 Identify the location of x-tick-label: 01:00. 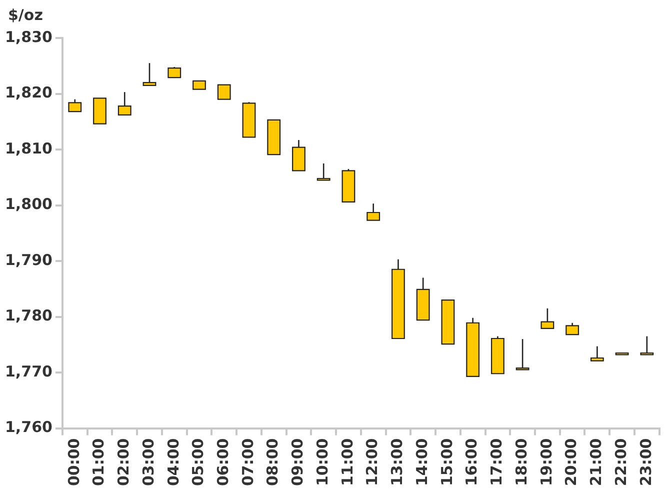
(99, 462).